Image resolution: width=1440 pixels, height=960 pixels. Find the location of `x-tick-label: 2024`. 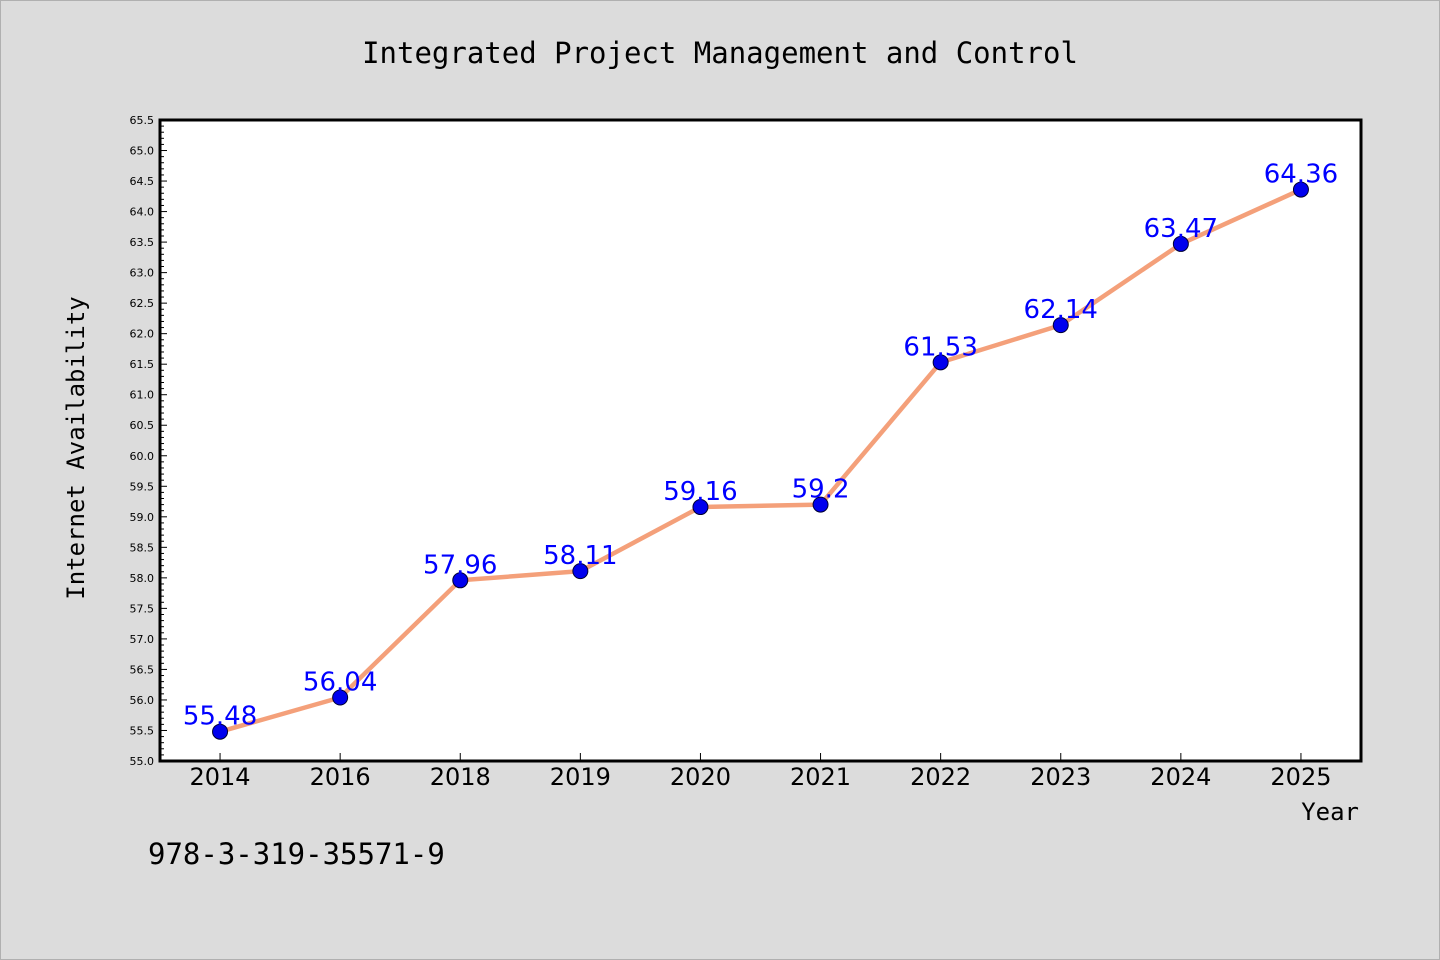

x-tick-label: 2024 is located at coordinates (1180, 777).